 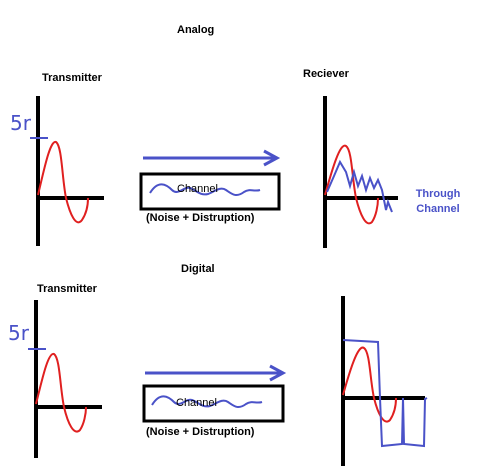 What do you see at coordinates (200, 432) in the screenshot?
I see `digital-noise-label: (Noise + Distruption)` at bounding box center [200, 432].